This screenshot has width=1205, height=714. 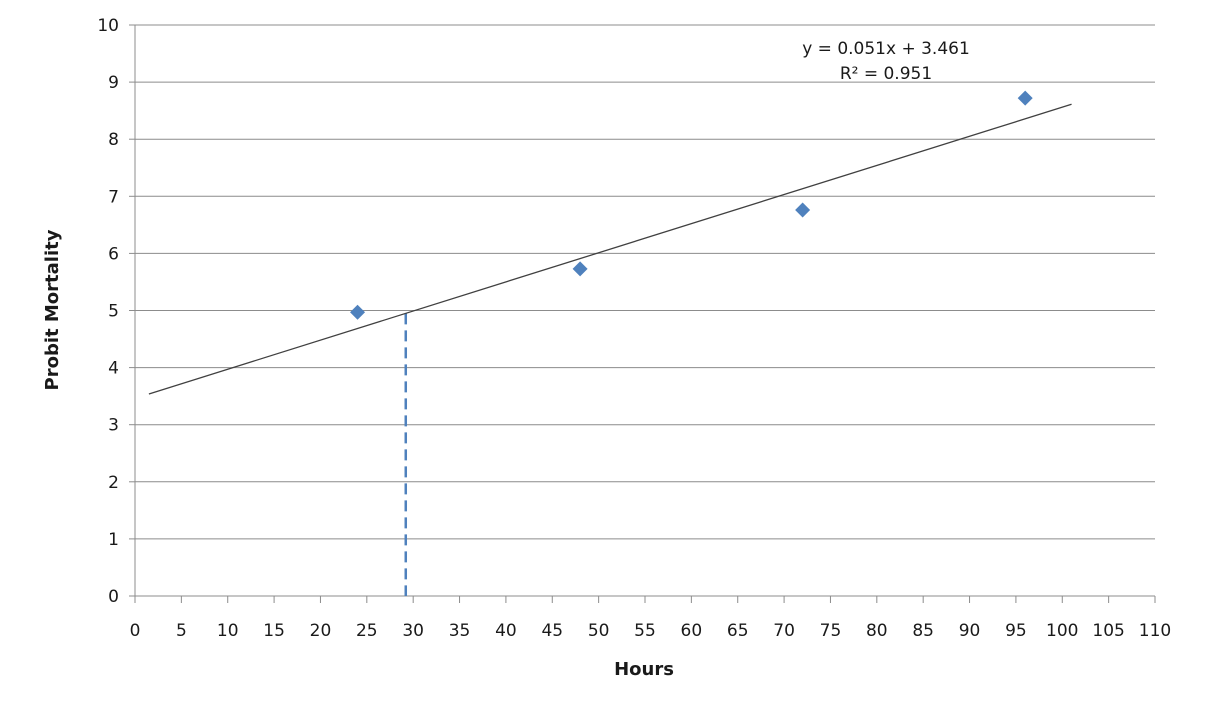 I want to click on x-tick-label: 25, so click(x=367, y=631).